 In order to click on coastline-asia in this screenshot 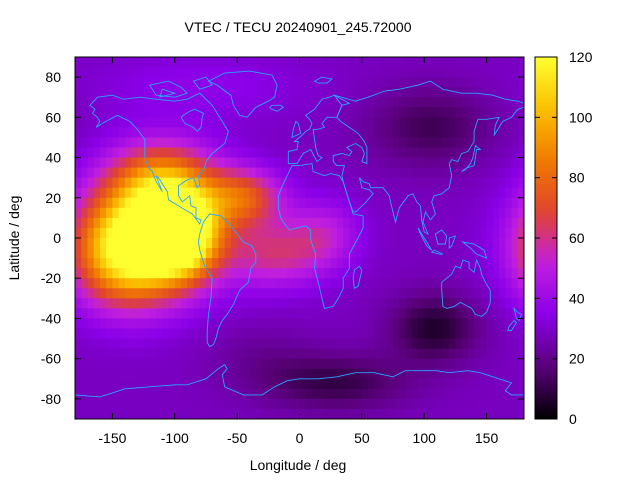, I will do `click(428, 157)`.